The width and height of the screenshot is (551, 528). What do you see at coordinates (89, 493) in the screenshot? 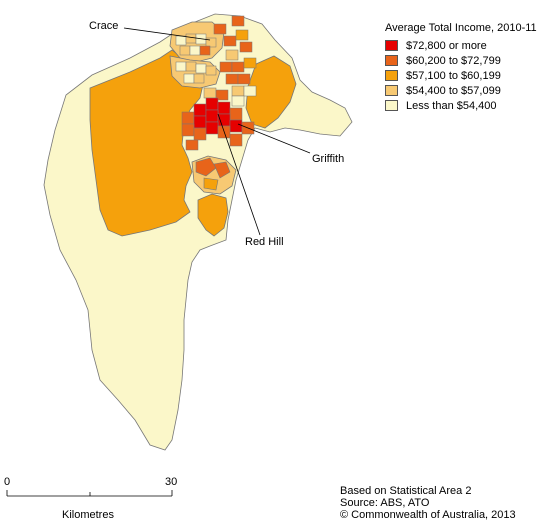
I see `scale-bar` at bounding box center [89, 493].